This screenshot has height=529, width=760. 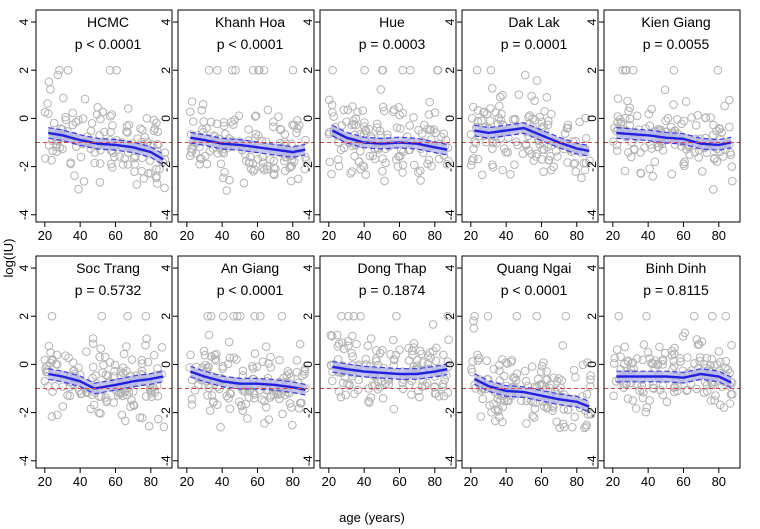 What do you see at coordinates (532, 139) in the screenshot?
I see `fitted-trend-line` at bounding box center [532, 139].